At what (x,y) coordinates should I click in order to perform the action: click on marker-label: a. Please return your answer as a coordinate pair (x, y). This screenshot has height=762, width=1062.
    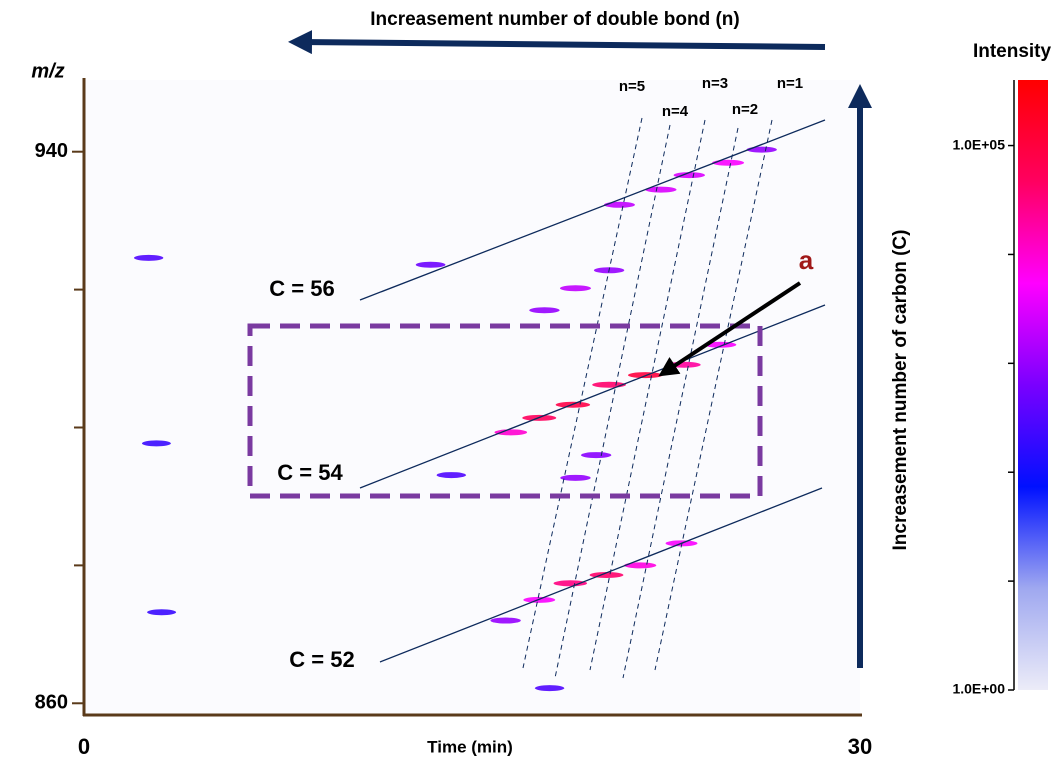
    Looking at the image, I should click on (806, 260).